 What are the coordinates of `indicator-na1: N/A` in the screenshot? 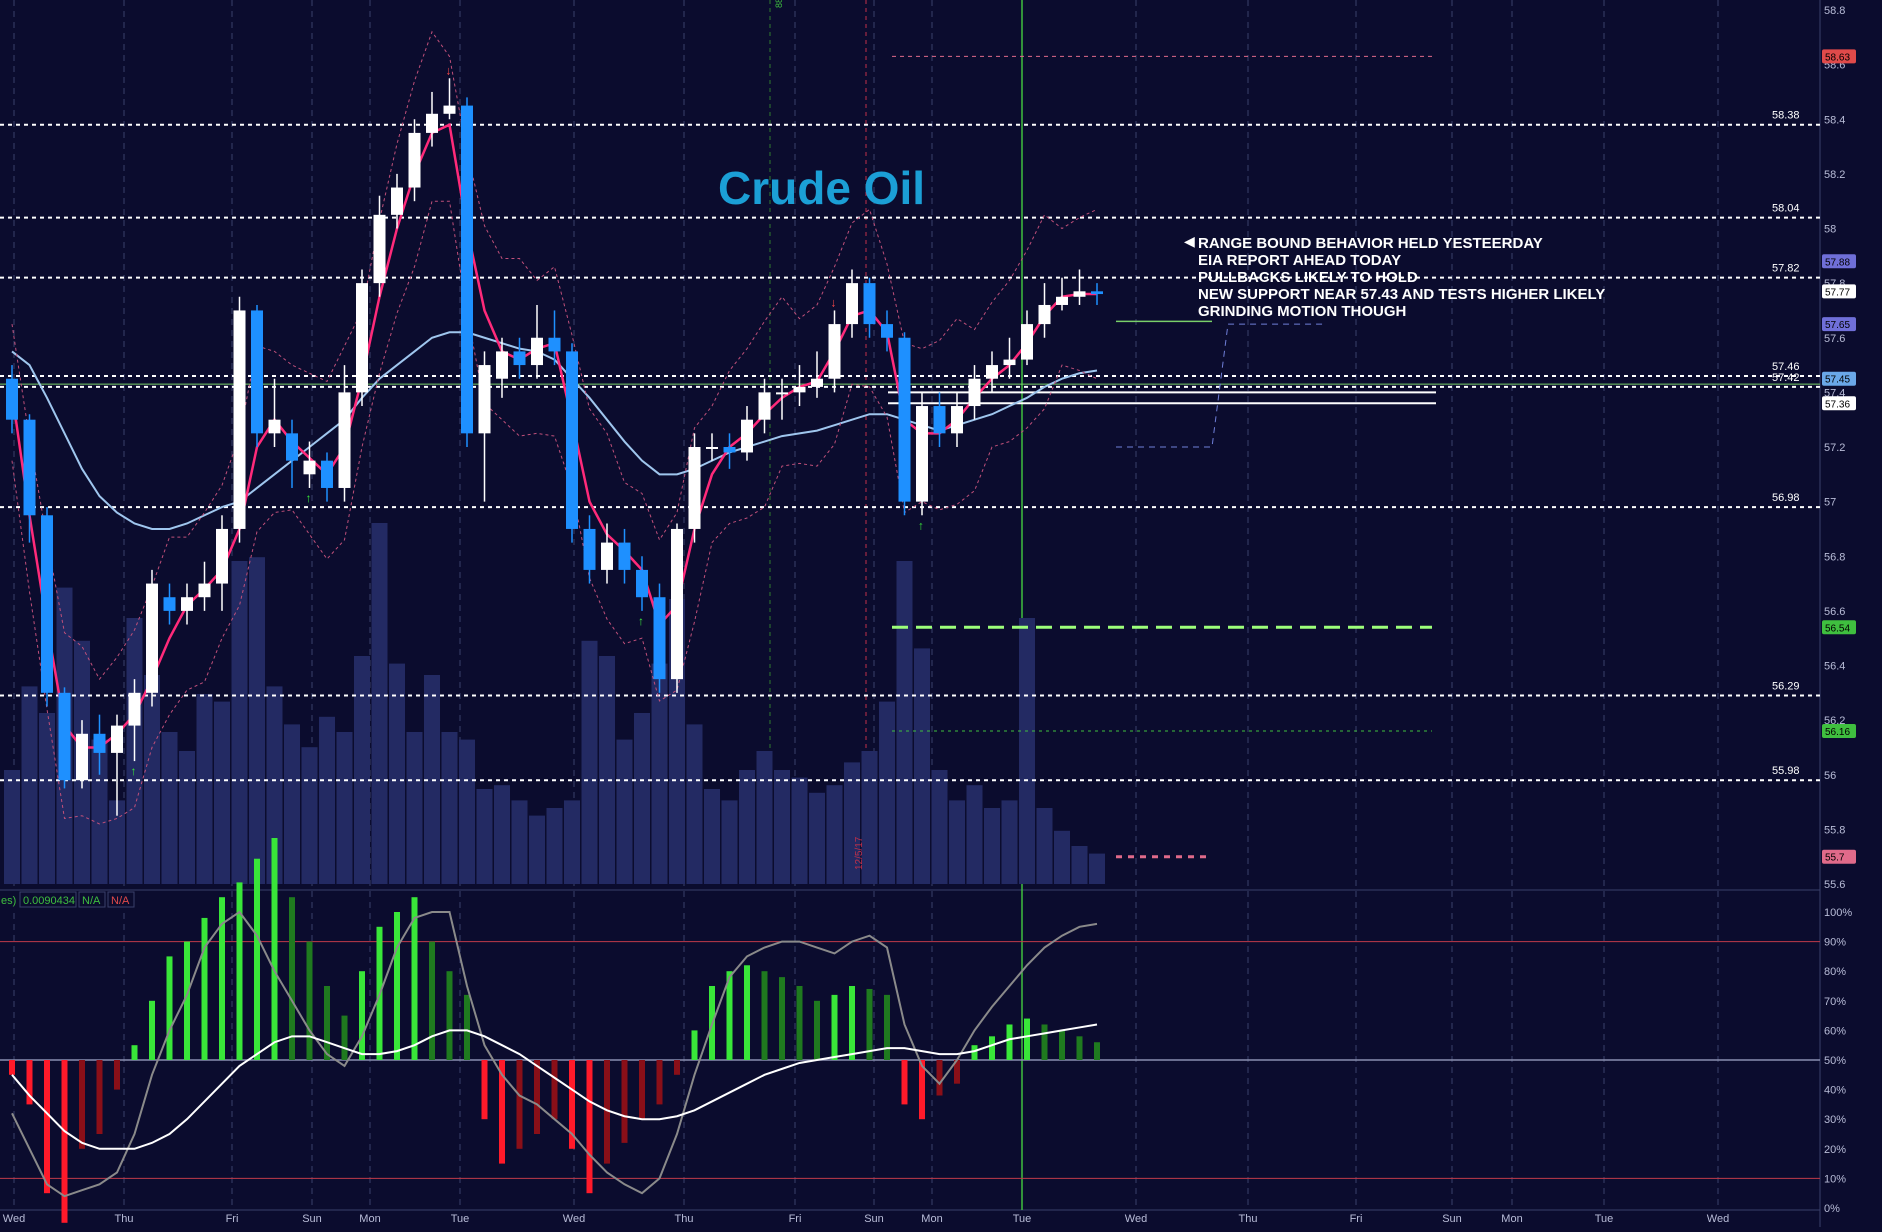 It's located at (91, 901).